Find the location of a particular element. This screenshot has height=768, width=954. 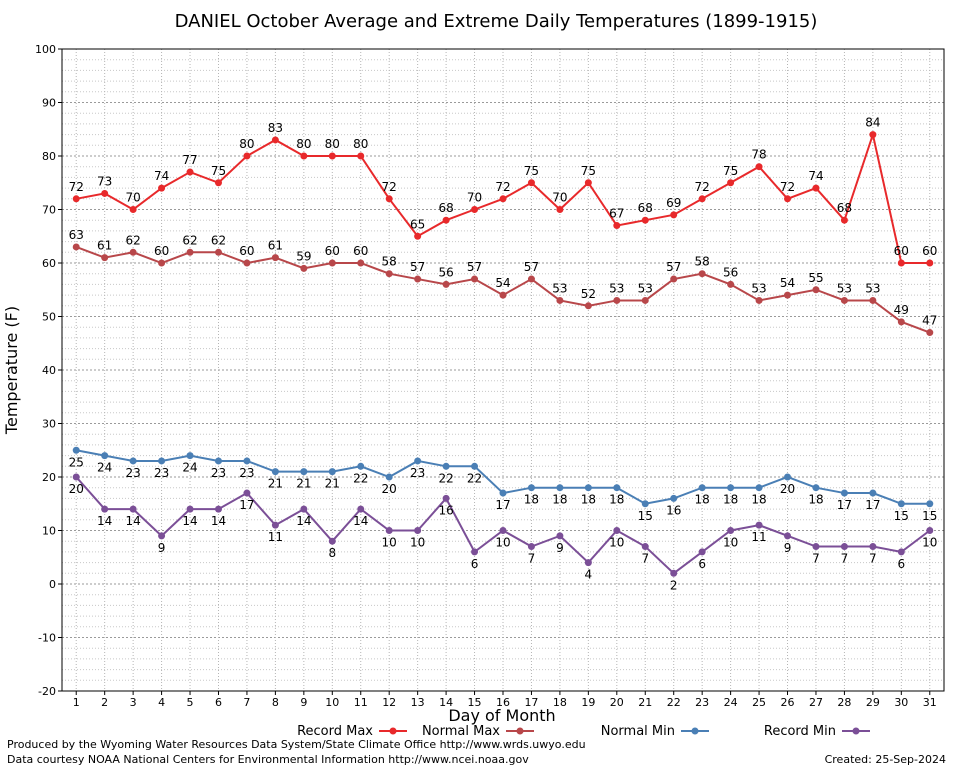

data-label-normal-max: 53 is located at coordinates (616, 288).